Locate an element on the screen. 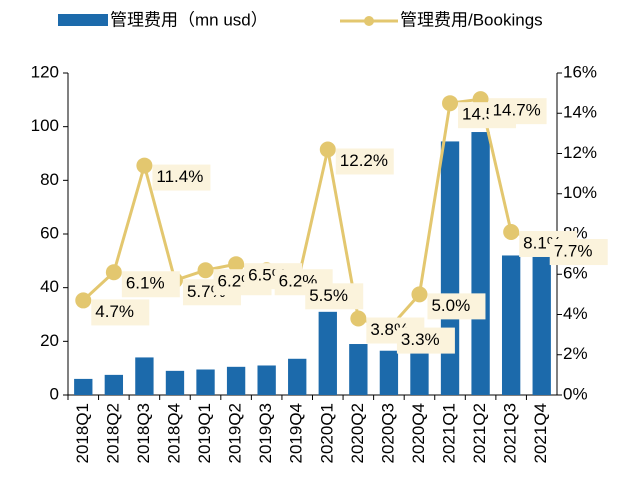 This screenshot has height=484, width=620. x-tick-label: 2020Q1 is located at coordinates (326, 433).